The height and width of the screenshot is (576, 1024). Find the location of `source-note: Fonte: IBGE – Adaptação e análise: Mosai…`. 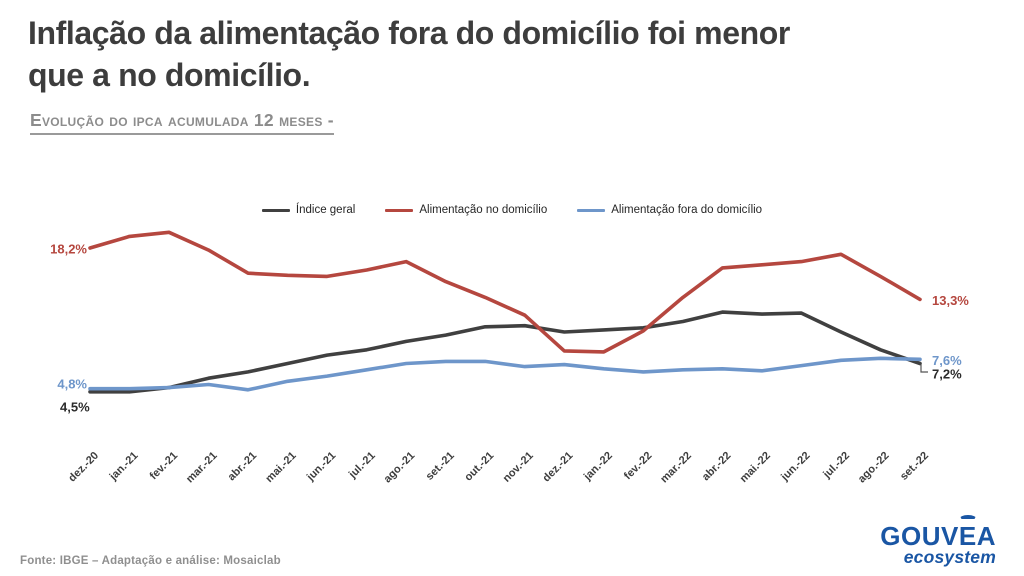

source-note: Fonte: IBGE – Adaptação e análise: Mosai… is located at coordinates (150, 561).